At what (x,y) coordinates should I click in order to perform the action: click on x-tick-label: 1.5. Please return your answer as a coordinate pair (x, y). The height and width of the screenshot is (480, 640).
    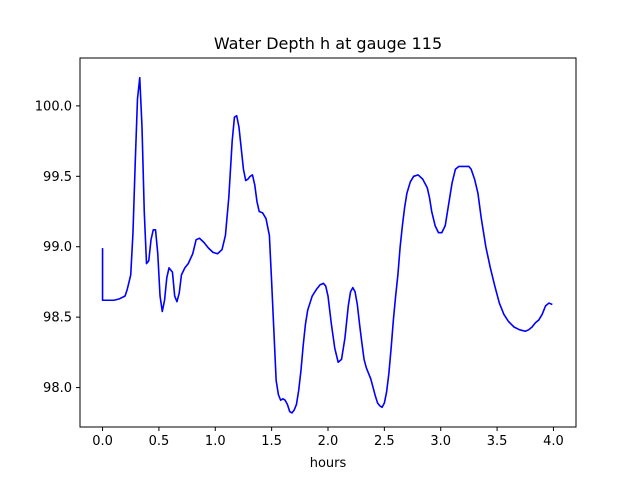
    Looking at the image, I should click on (271, 441).